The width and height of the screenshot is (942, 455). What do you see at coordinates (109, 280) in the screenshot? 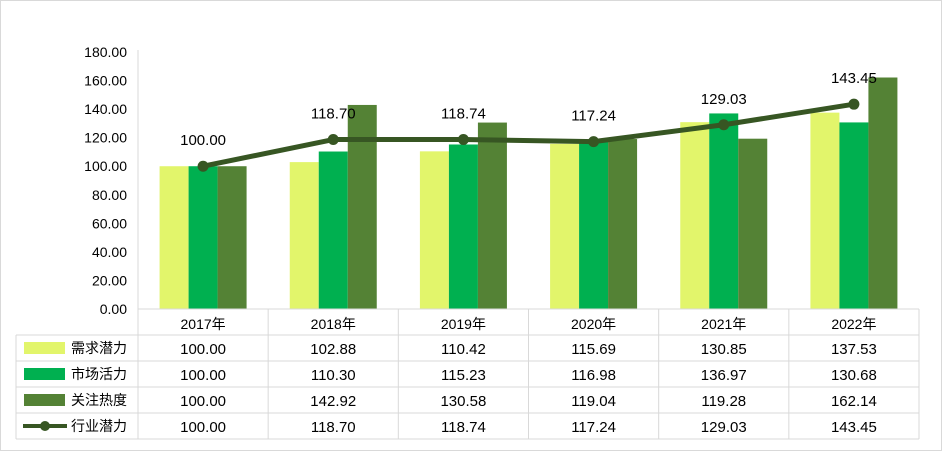
I see `y-tick-label: 20.00` at bounding box center [109, 280].